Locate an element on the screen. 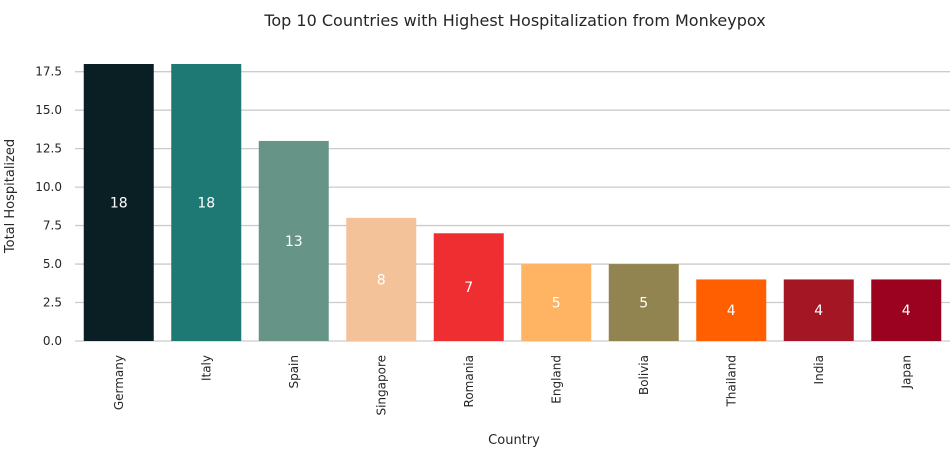 The image size is (950, 454). bar-bolivia is located at coordinates (643, 302).